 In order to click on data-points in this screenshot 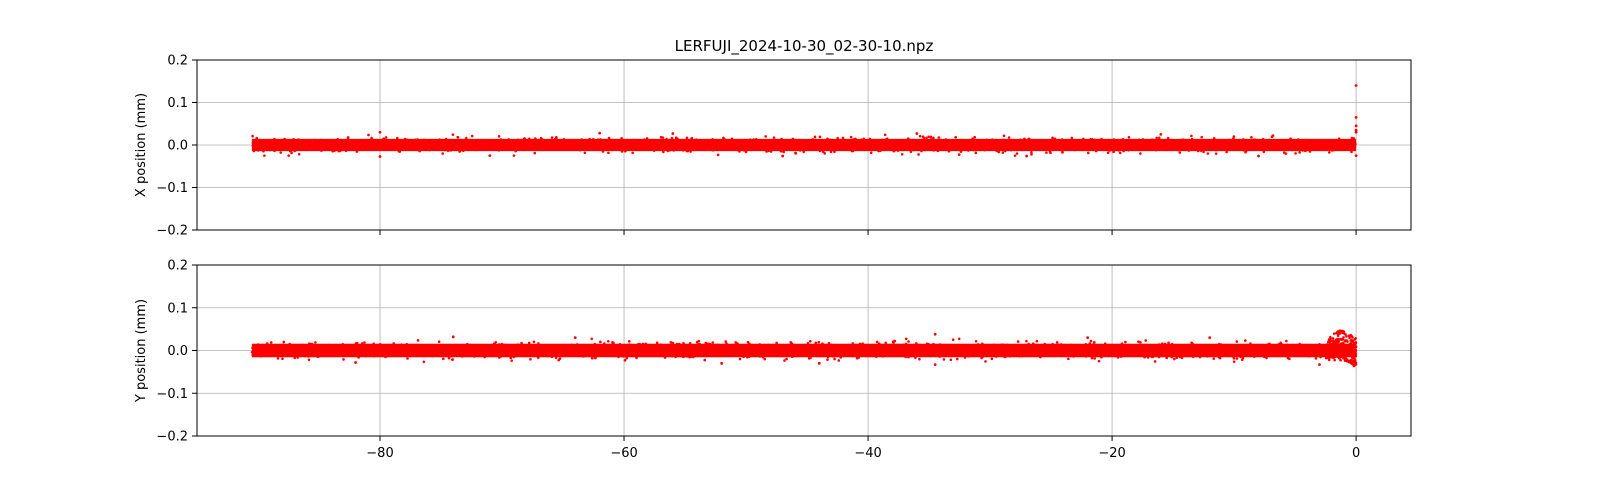, I will do `click(804, 348)`.